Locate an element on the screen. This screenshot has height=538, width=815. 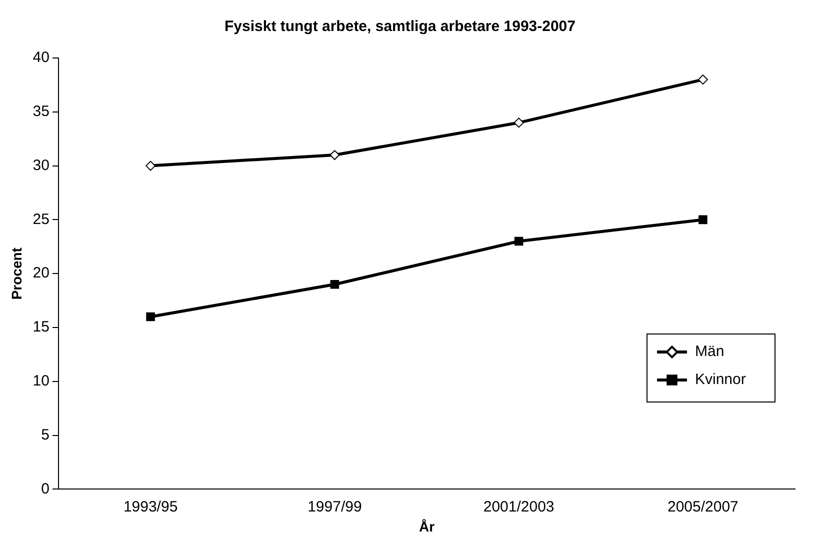
x-tick-label: 1993/95 is located at coordinates (150, 507).